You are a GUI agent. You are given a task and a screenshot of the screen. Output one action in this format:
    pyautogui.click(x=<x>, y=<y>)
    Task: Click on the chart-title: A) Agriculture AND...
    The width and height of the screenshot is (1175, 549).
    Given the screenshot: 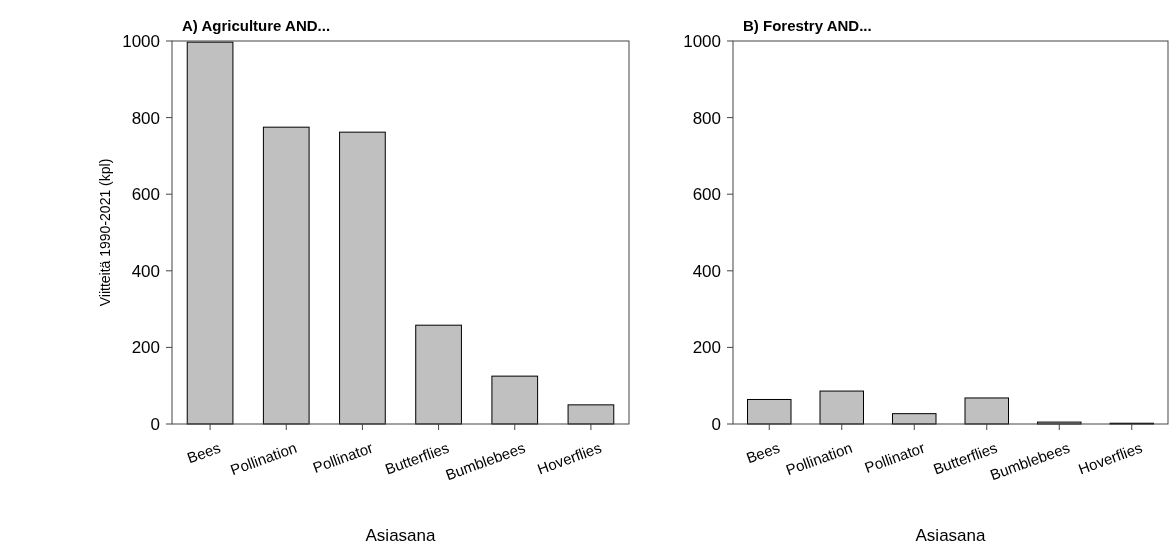 What is the action you would take?
    pyautogui.click(x=256, y=25)
    